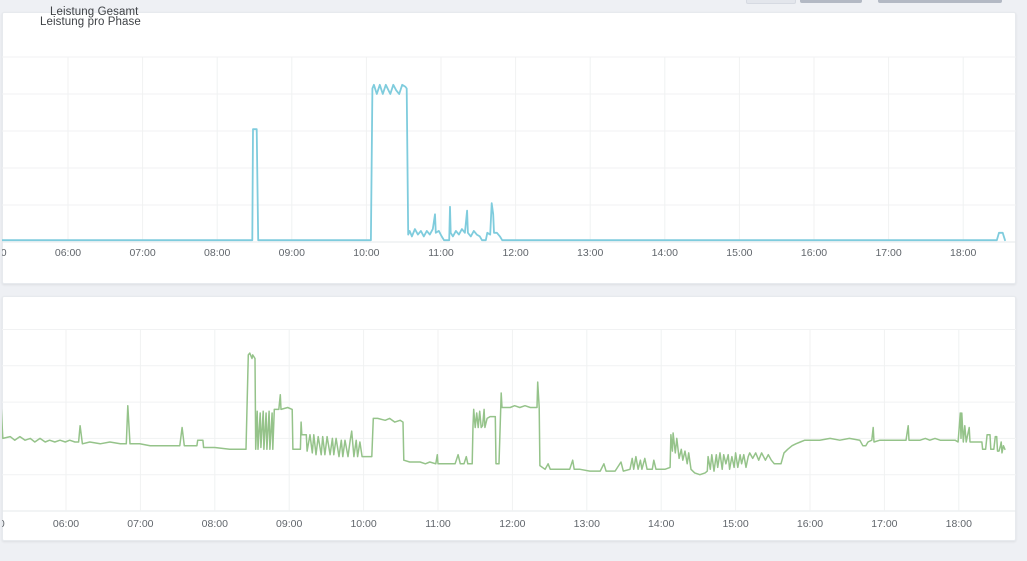  What do you see at coordinates (513, 6) in the screenshot?
I see `top-strip` at bounding box center [513, 6].